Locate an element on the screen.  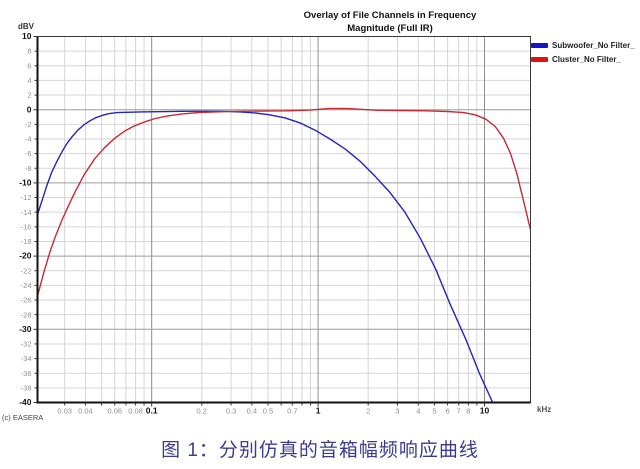
y-tick-label: 8 is located at coordinates (29, 51).